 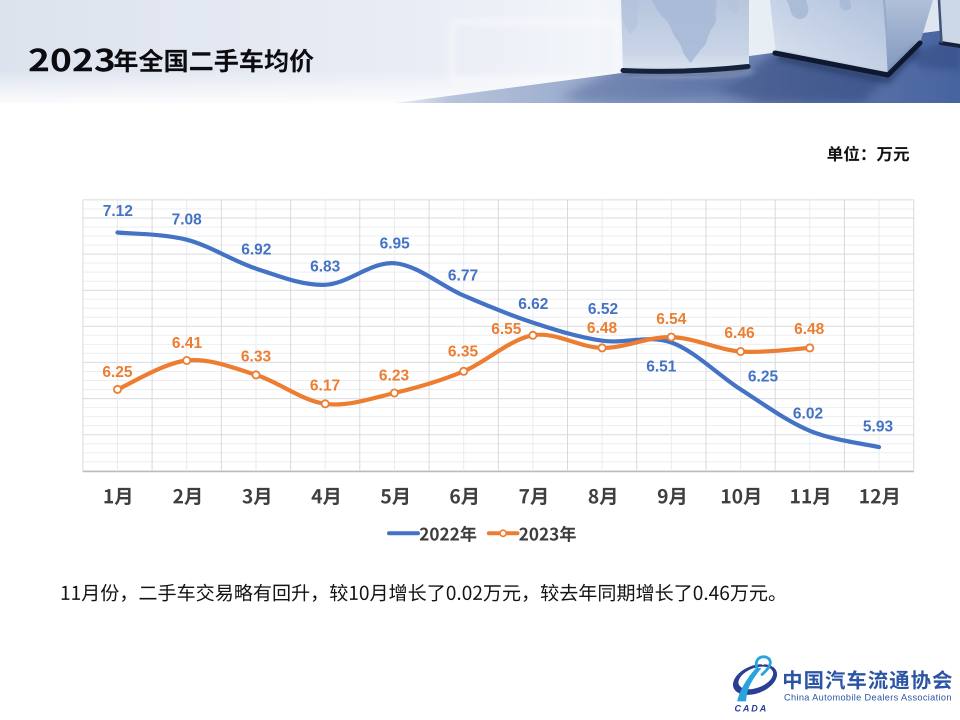 I want to click on svg-text: 6.23, so click(x=394, y=375).